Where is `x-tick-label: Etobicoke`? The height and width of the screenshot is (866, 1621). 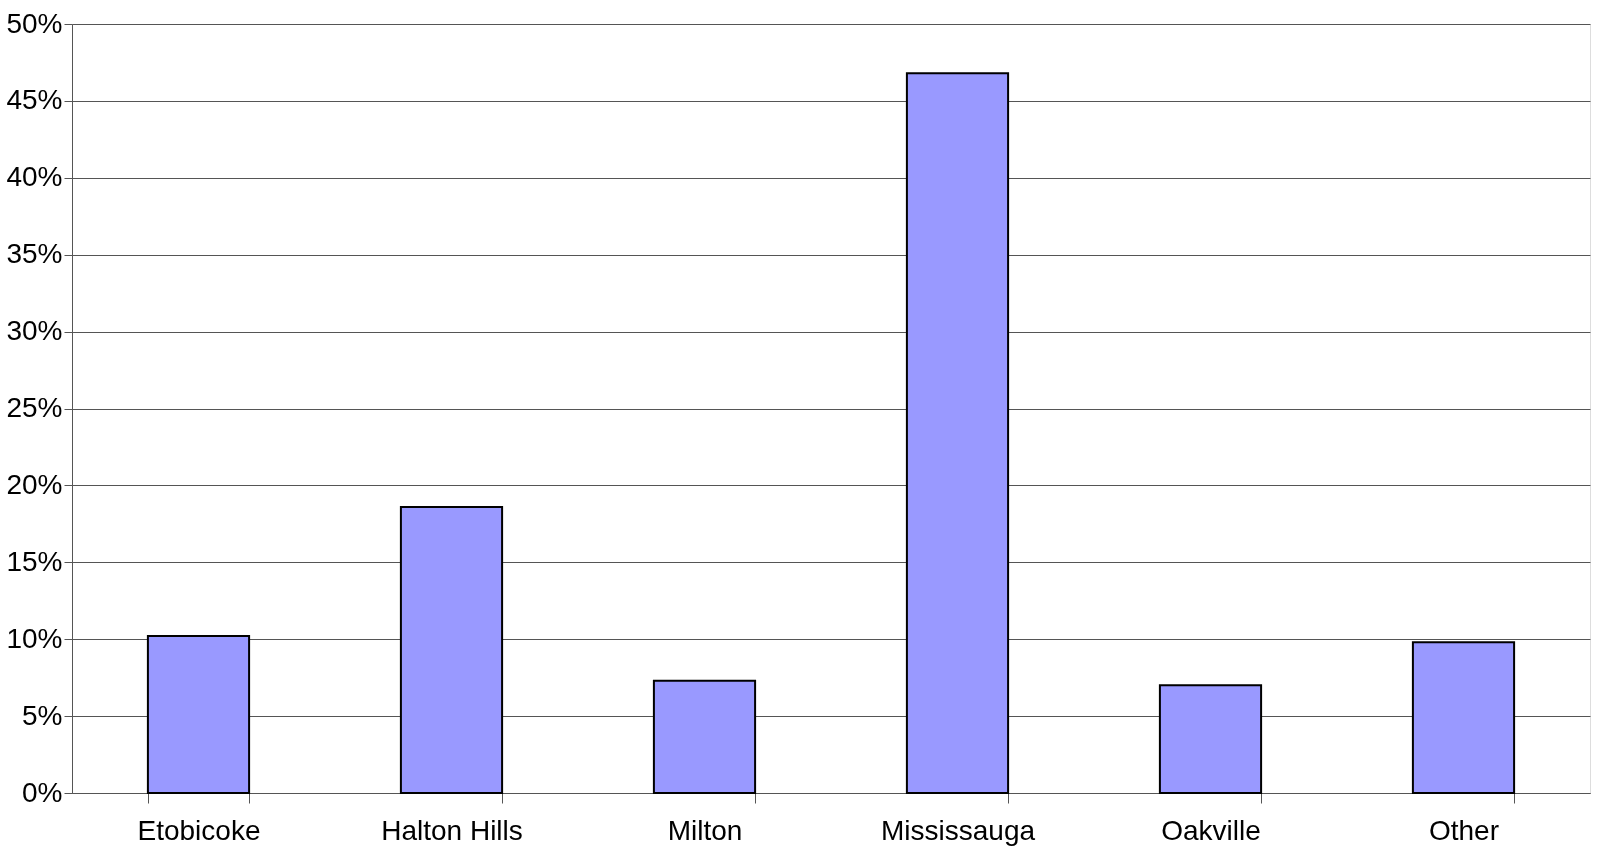 x-tick-label: Etobicoke is located at coordinates (199, 830).